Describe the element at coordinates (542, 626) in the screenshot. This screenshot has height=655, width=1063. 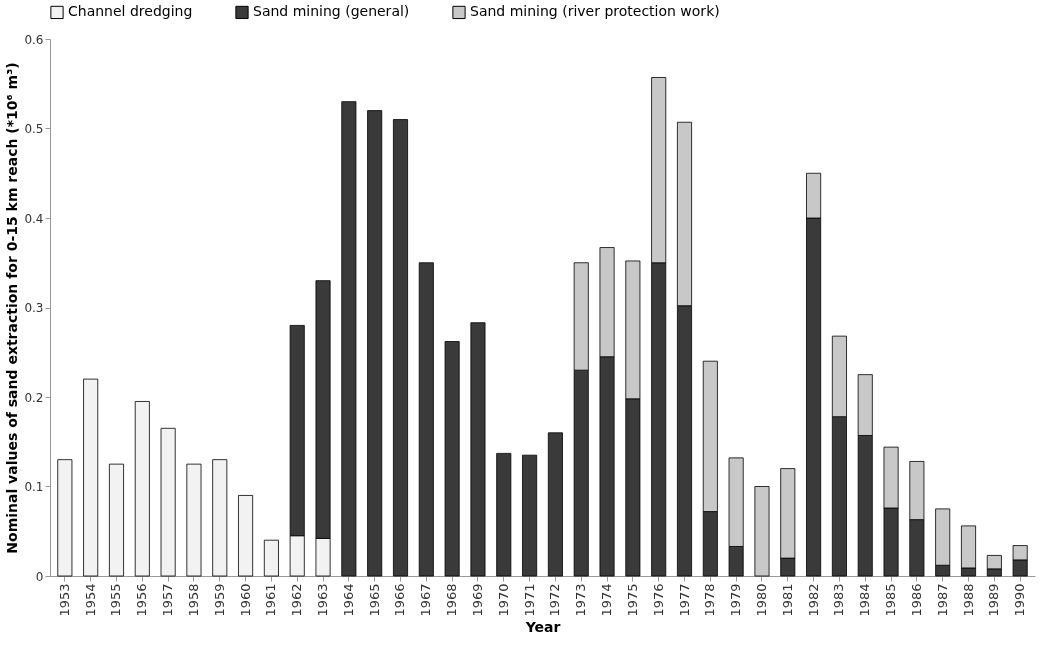
I see `x-axis-title: Year` at that location.